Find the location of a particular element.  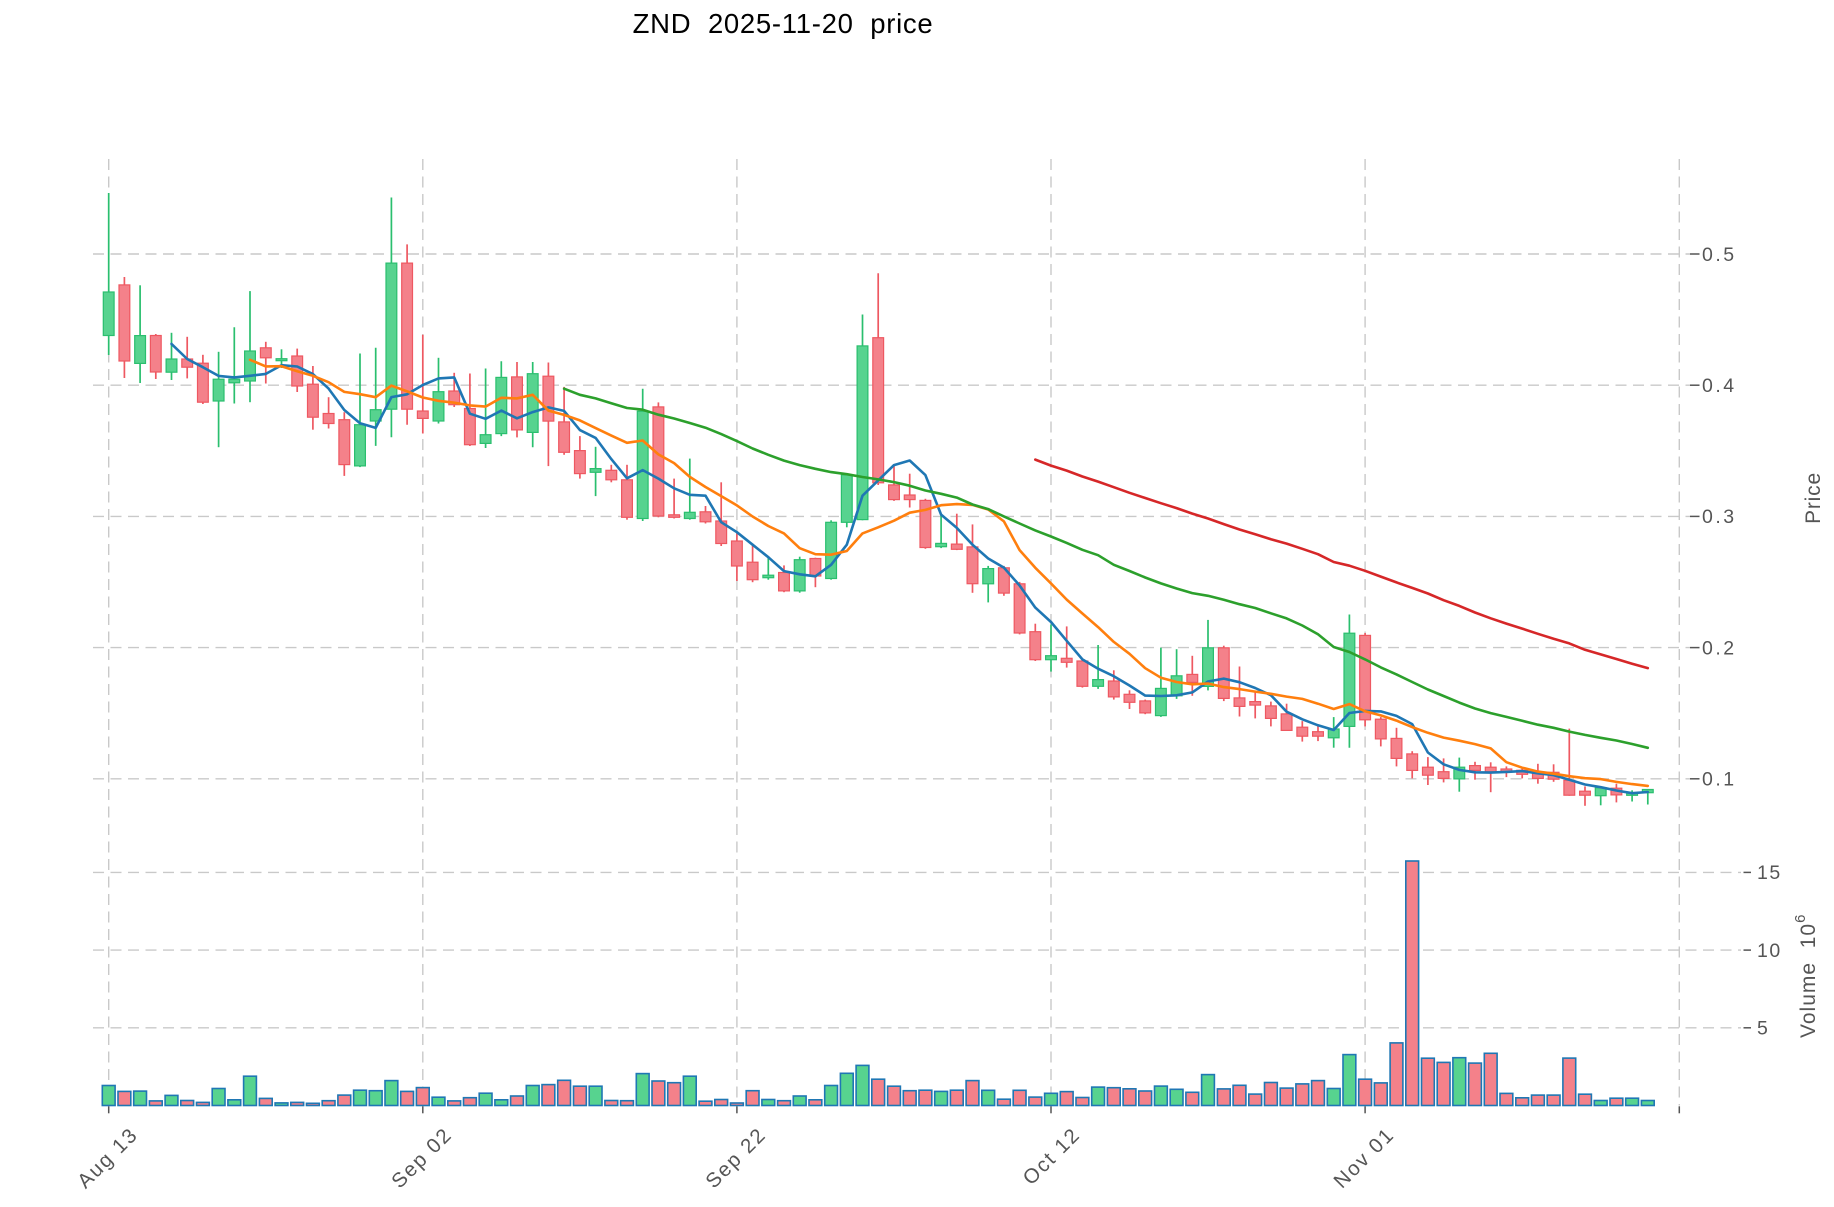

svg-text: Price is located at coordinates (1813, 498).